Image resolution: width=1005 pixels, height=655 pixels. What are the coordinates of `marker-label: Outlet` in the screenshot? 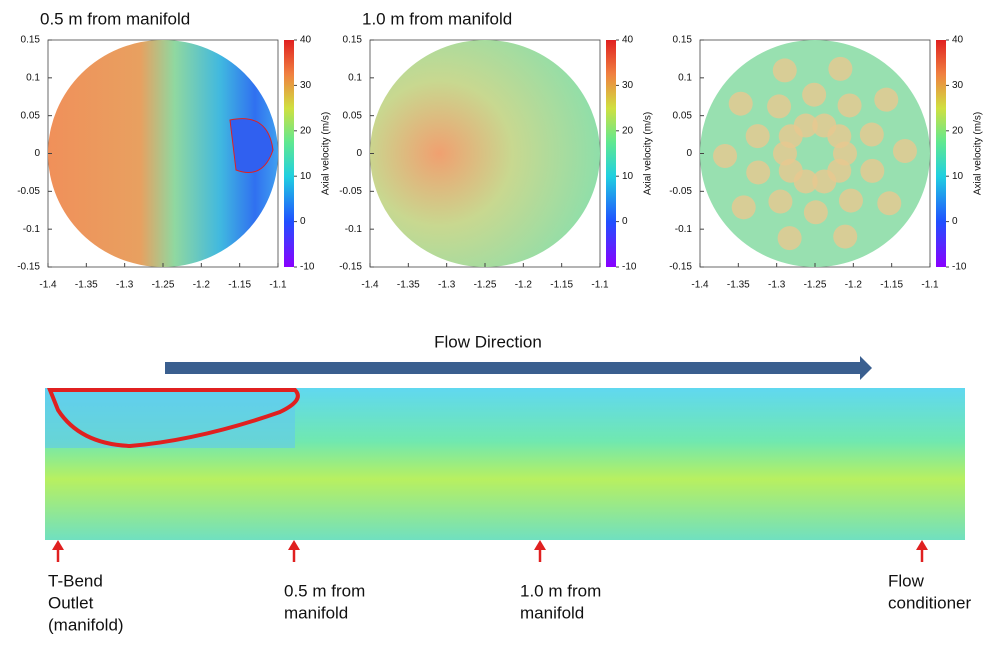 It's located at (71, 602).